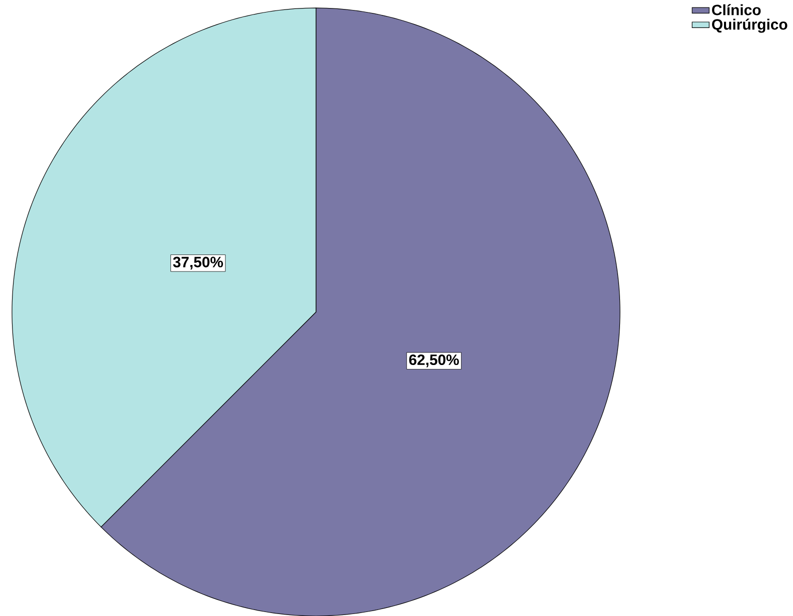 This screenshot has height=616, width=793. What do you see at coordinates (198, 263) in the screenshot?
I see `data-label: 37,50%` at bounding box center [198, 263].